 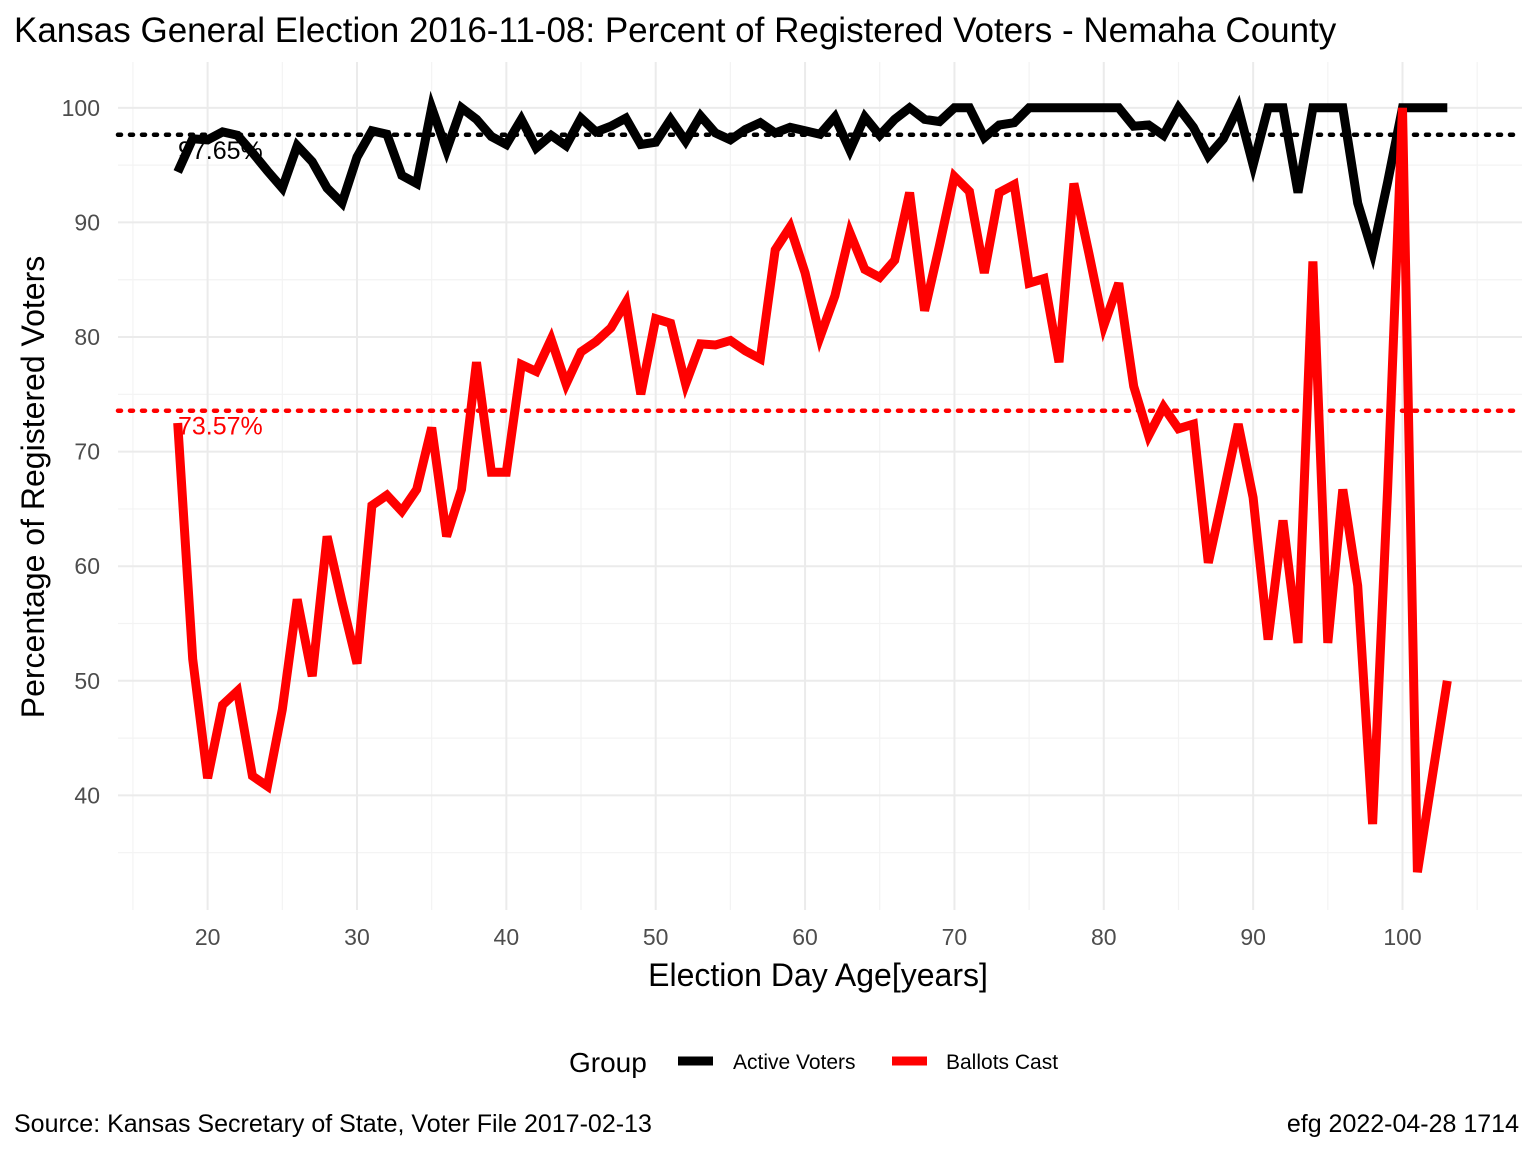 I want to click on x-tick-label: 30, so click(x=357, y=937).